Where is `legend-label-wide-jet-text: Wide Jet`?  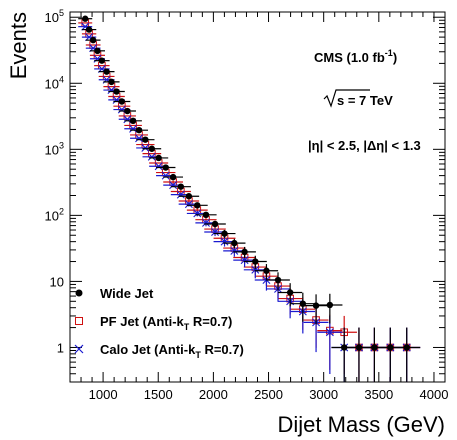
legend-label-wide-jet-text: Wide Jet is located at coordinates (127, 293).